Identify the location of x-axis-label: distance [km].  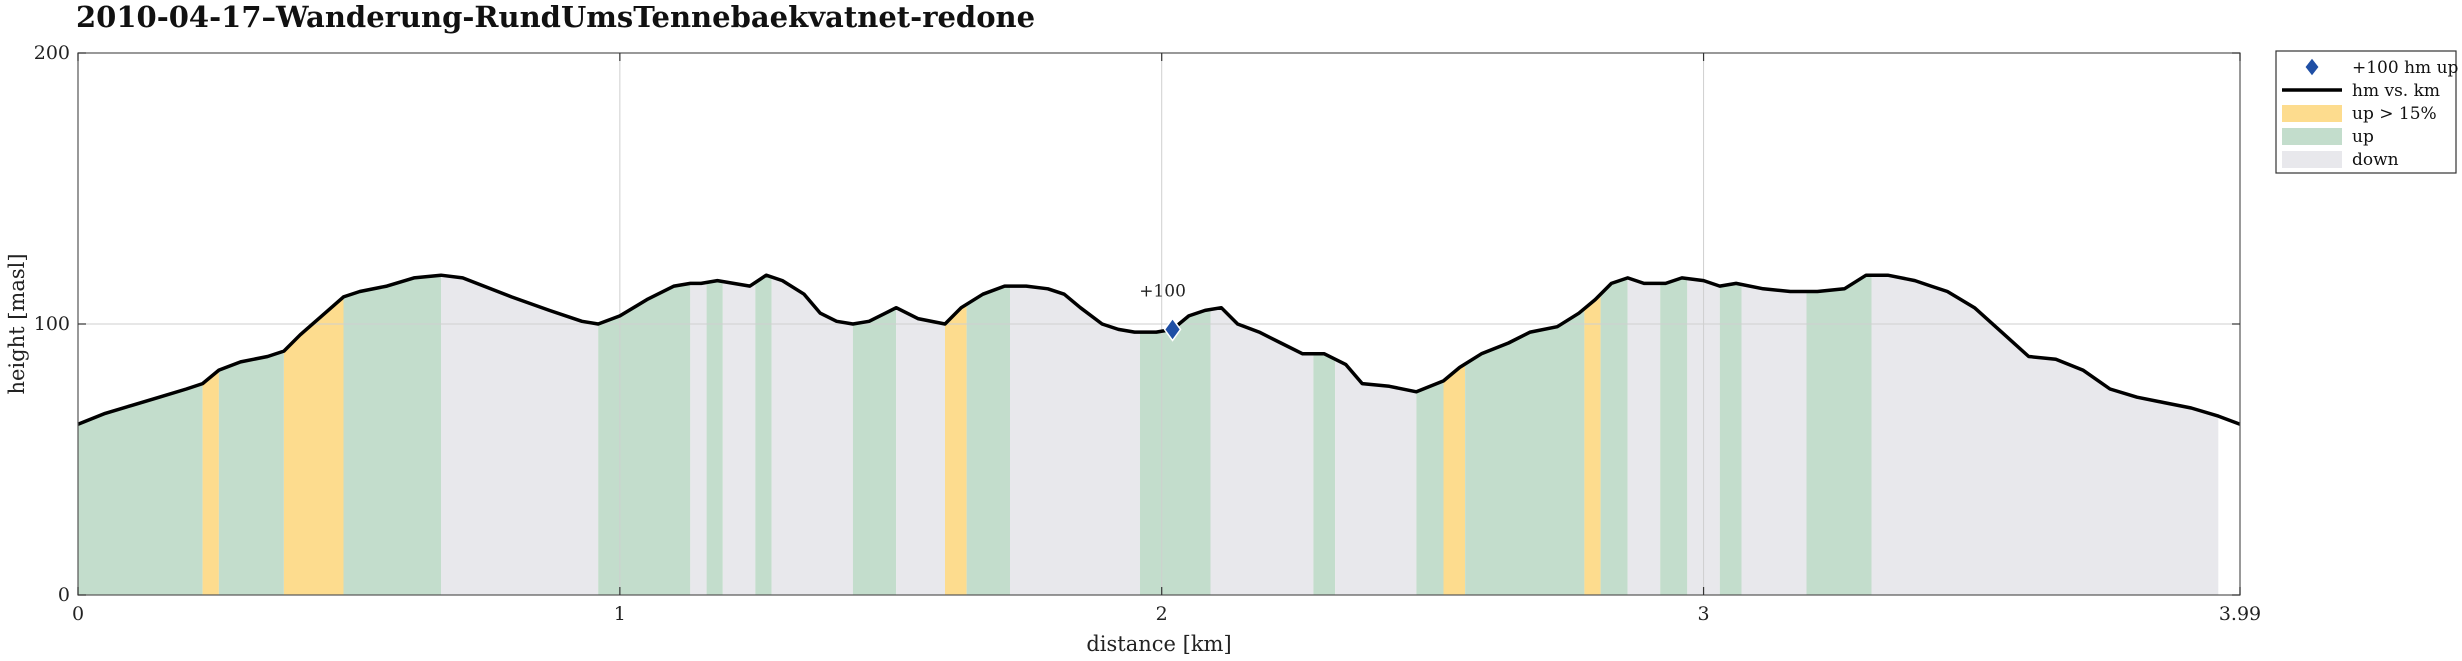
(1158, 644).